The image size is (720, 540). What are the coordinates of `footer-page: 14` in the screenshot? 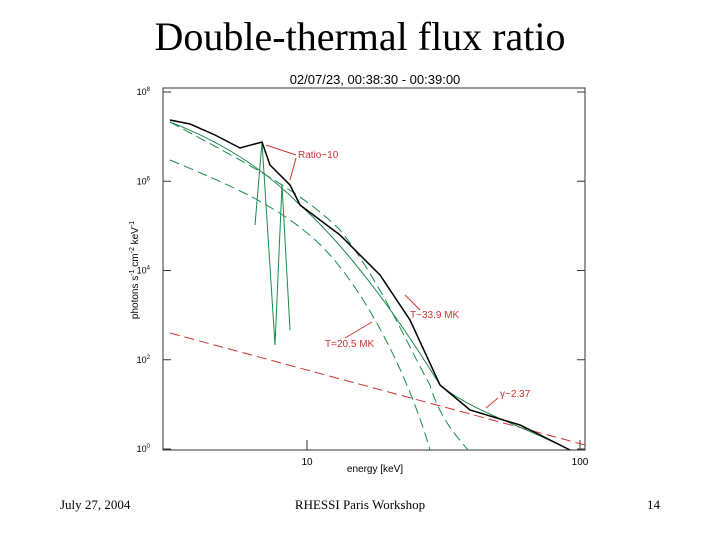 It's located at (654, 504).